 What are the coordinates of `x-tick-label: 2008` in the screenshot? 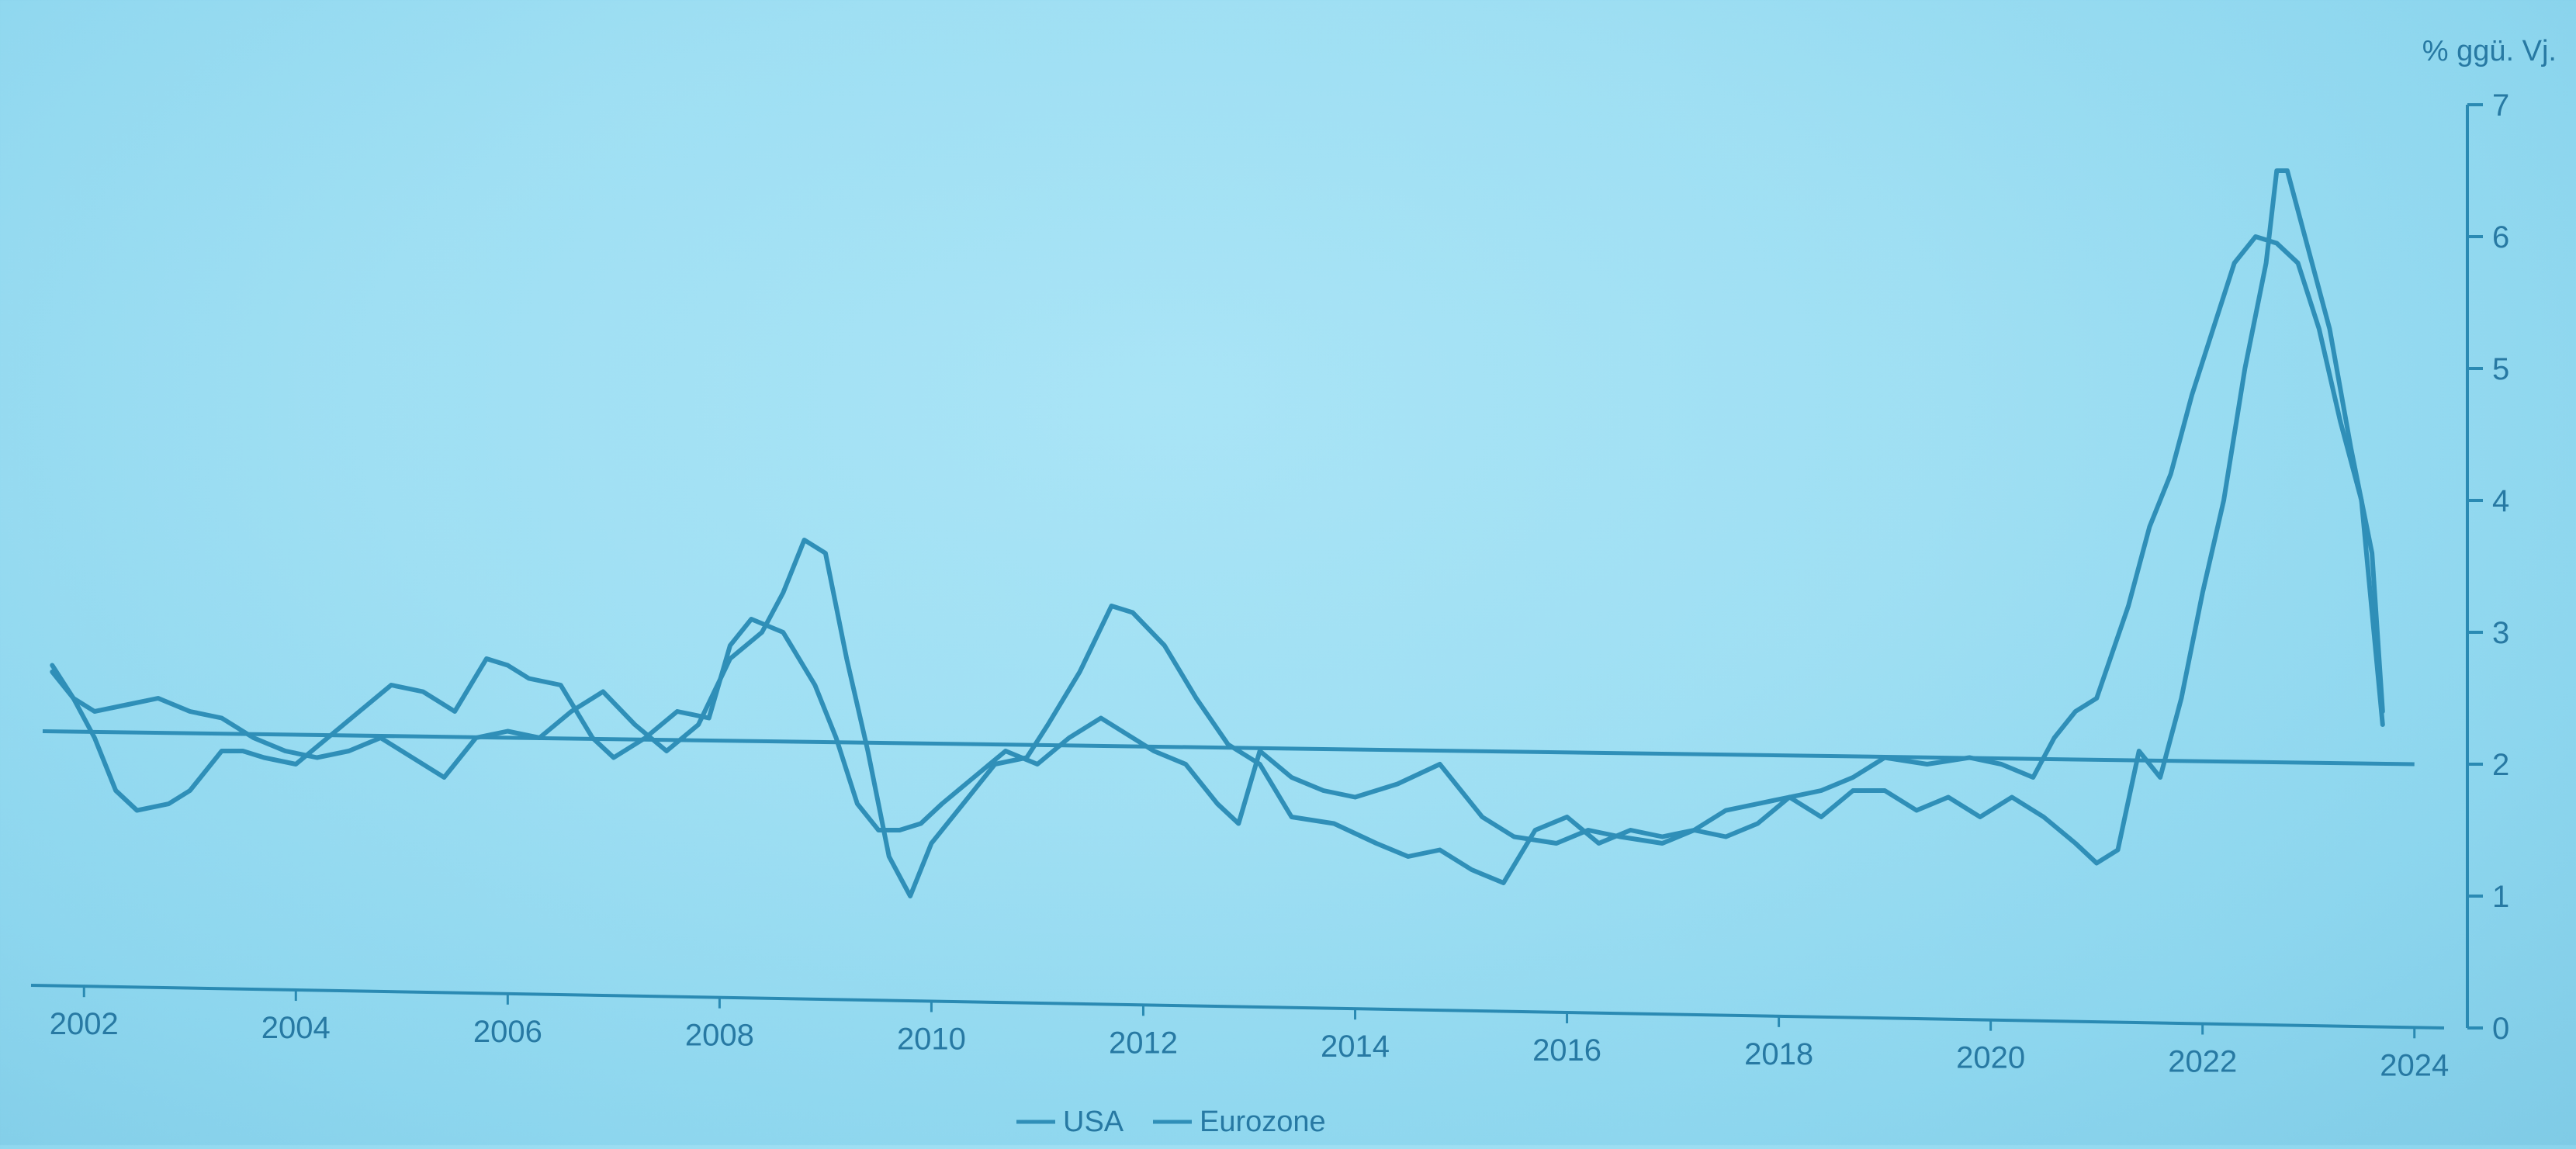 It's located at (719, 1036).